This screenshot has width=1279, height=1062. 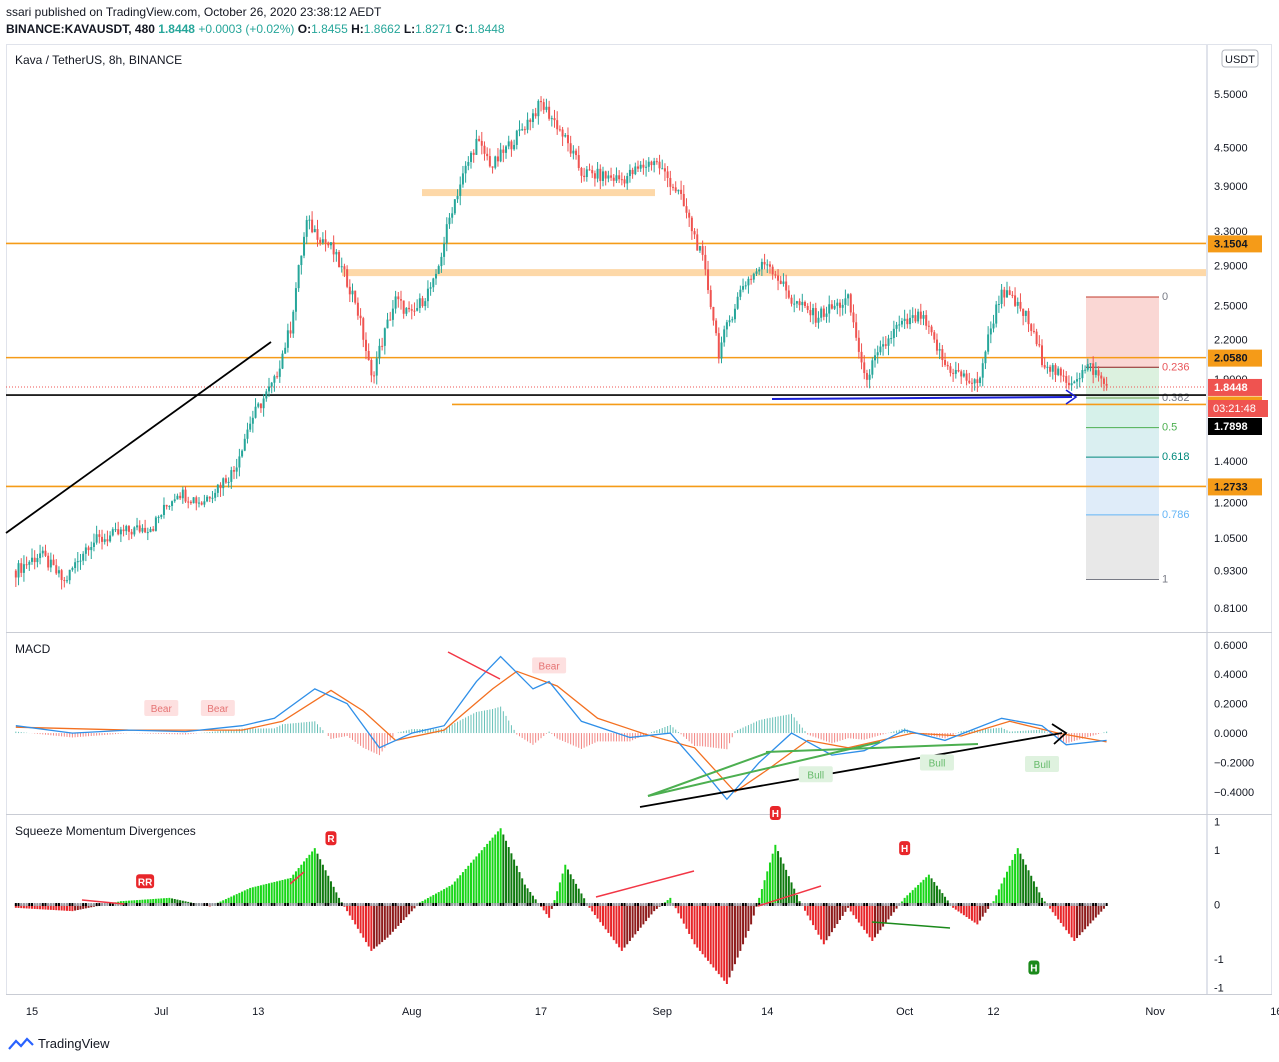 What do you see at coordinates (145, 881) in the screenshot?
I see `bear-divergence-badge` at bounding box center [145, 881].